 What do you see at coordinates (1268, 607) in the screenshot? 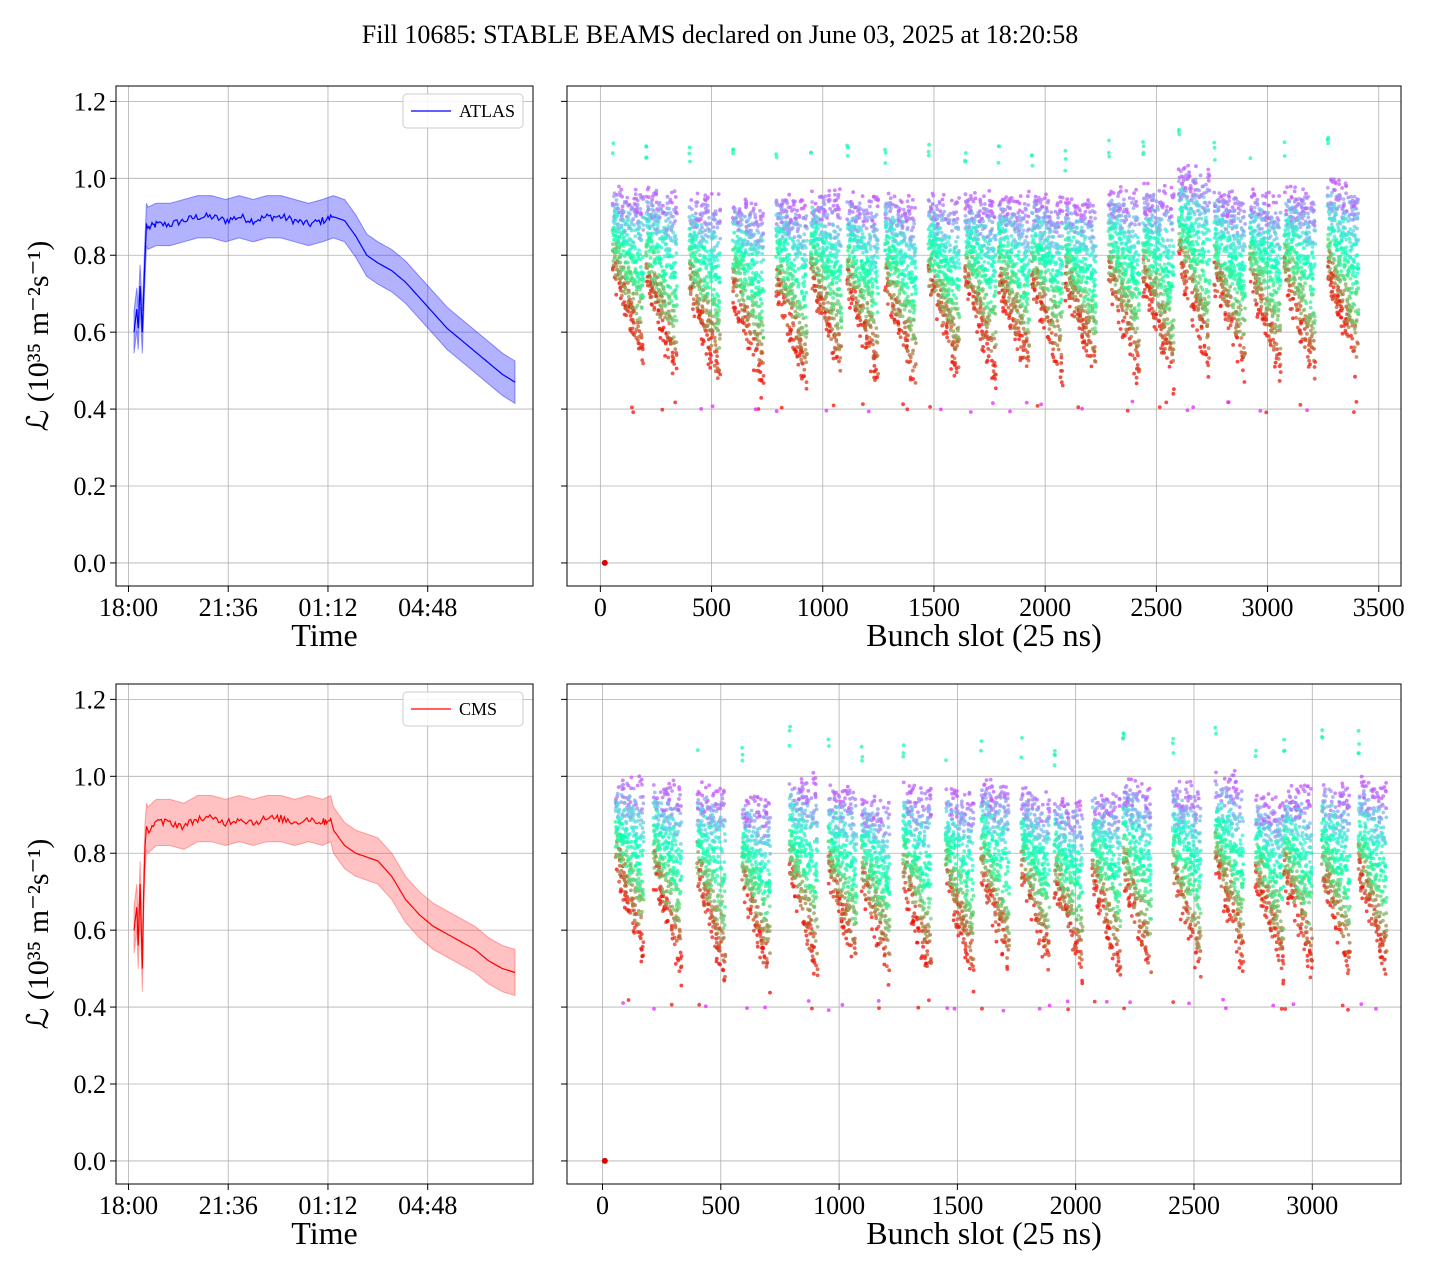
I see `x-tick-label: 3000` at bounding box center [1268, 607].